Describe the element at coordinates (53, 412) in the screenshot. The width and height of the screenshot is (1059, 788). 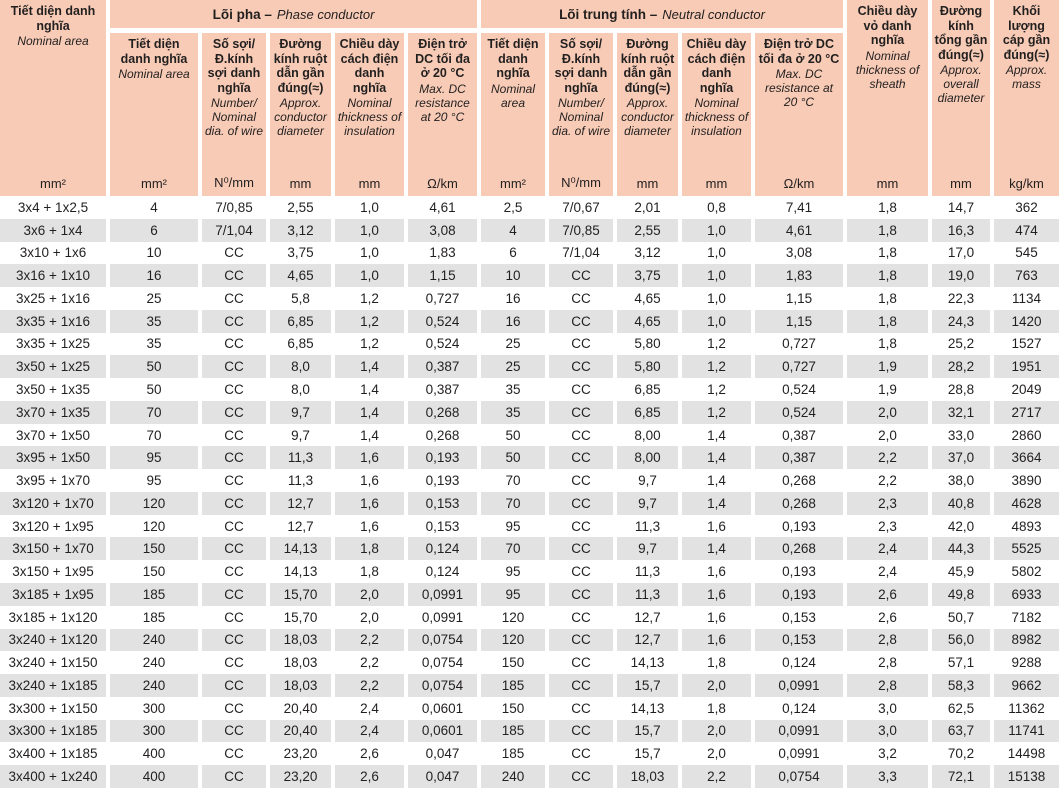
I see `row-label-cell: 3x70 + 1x35` at that location.